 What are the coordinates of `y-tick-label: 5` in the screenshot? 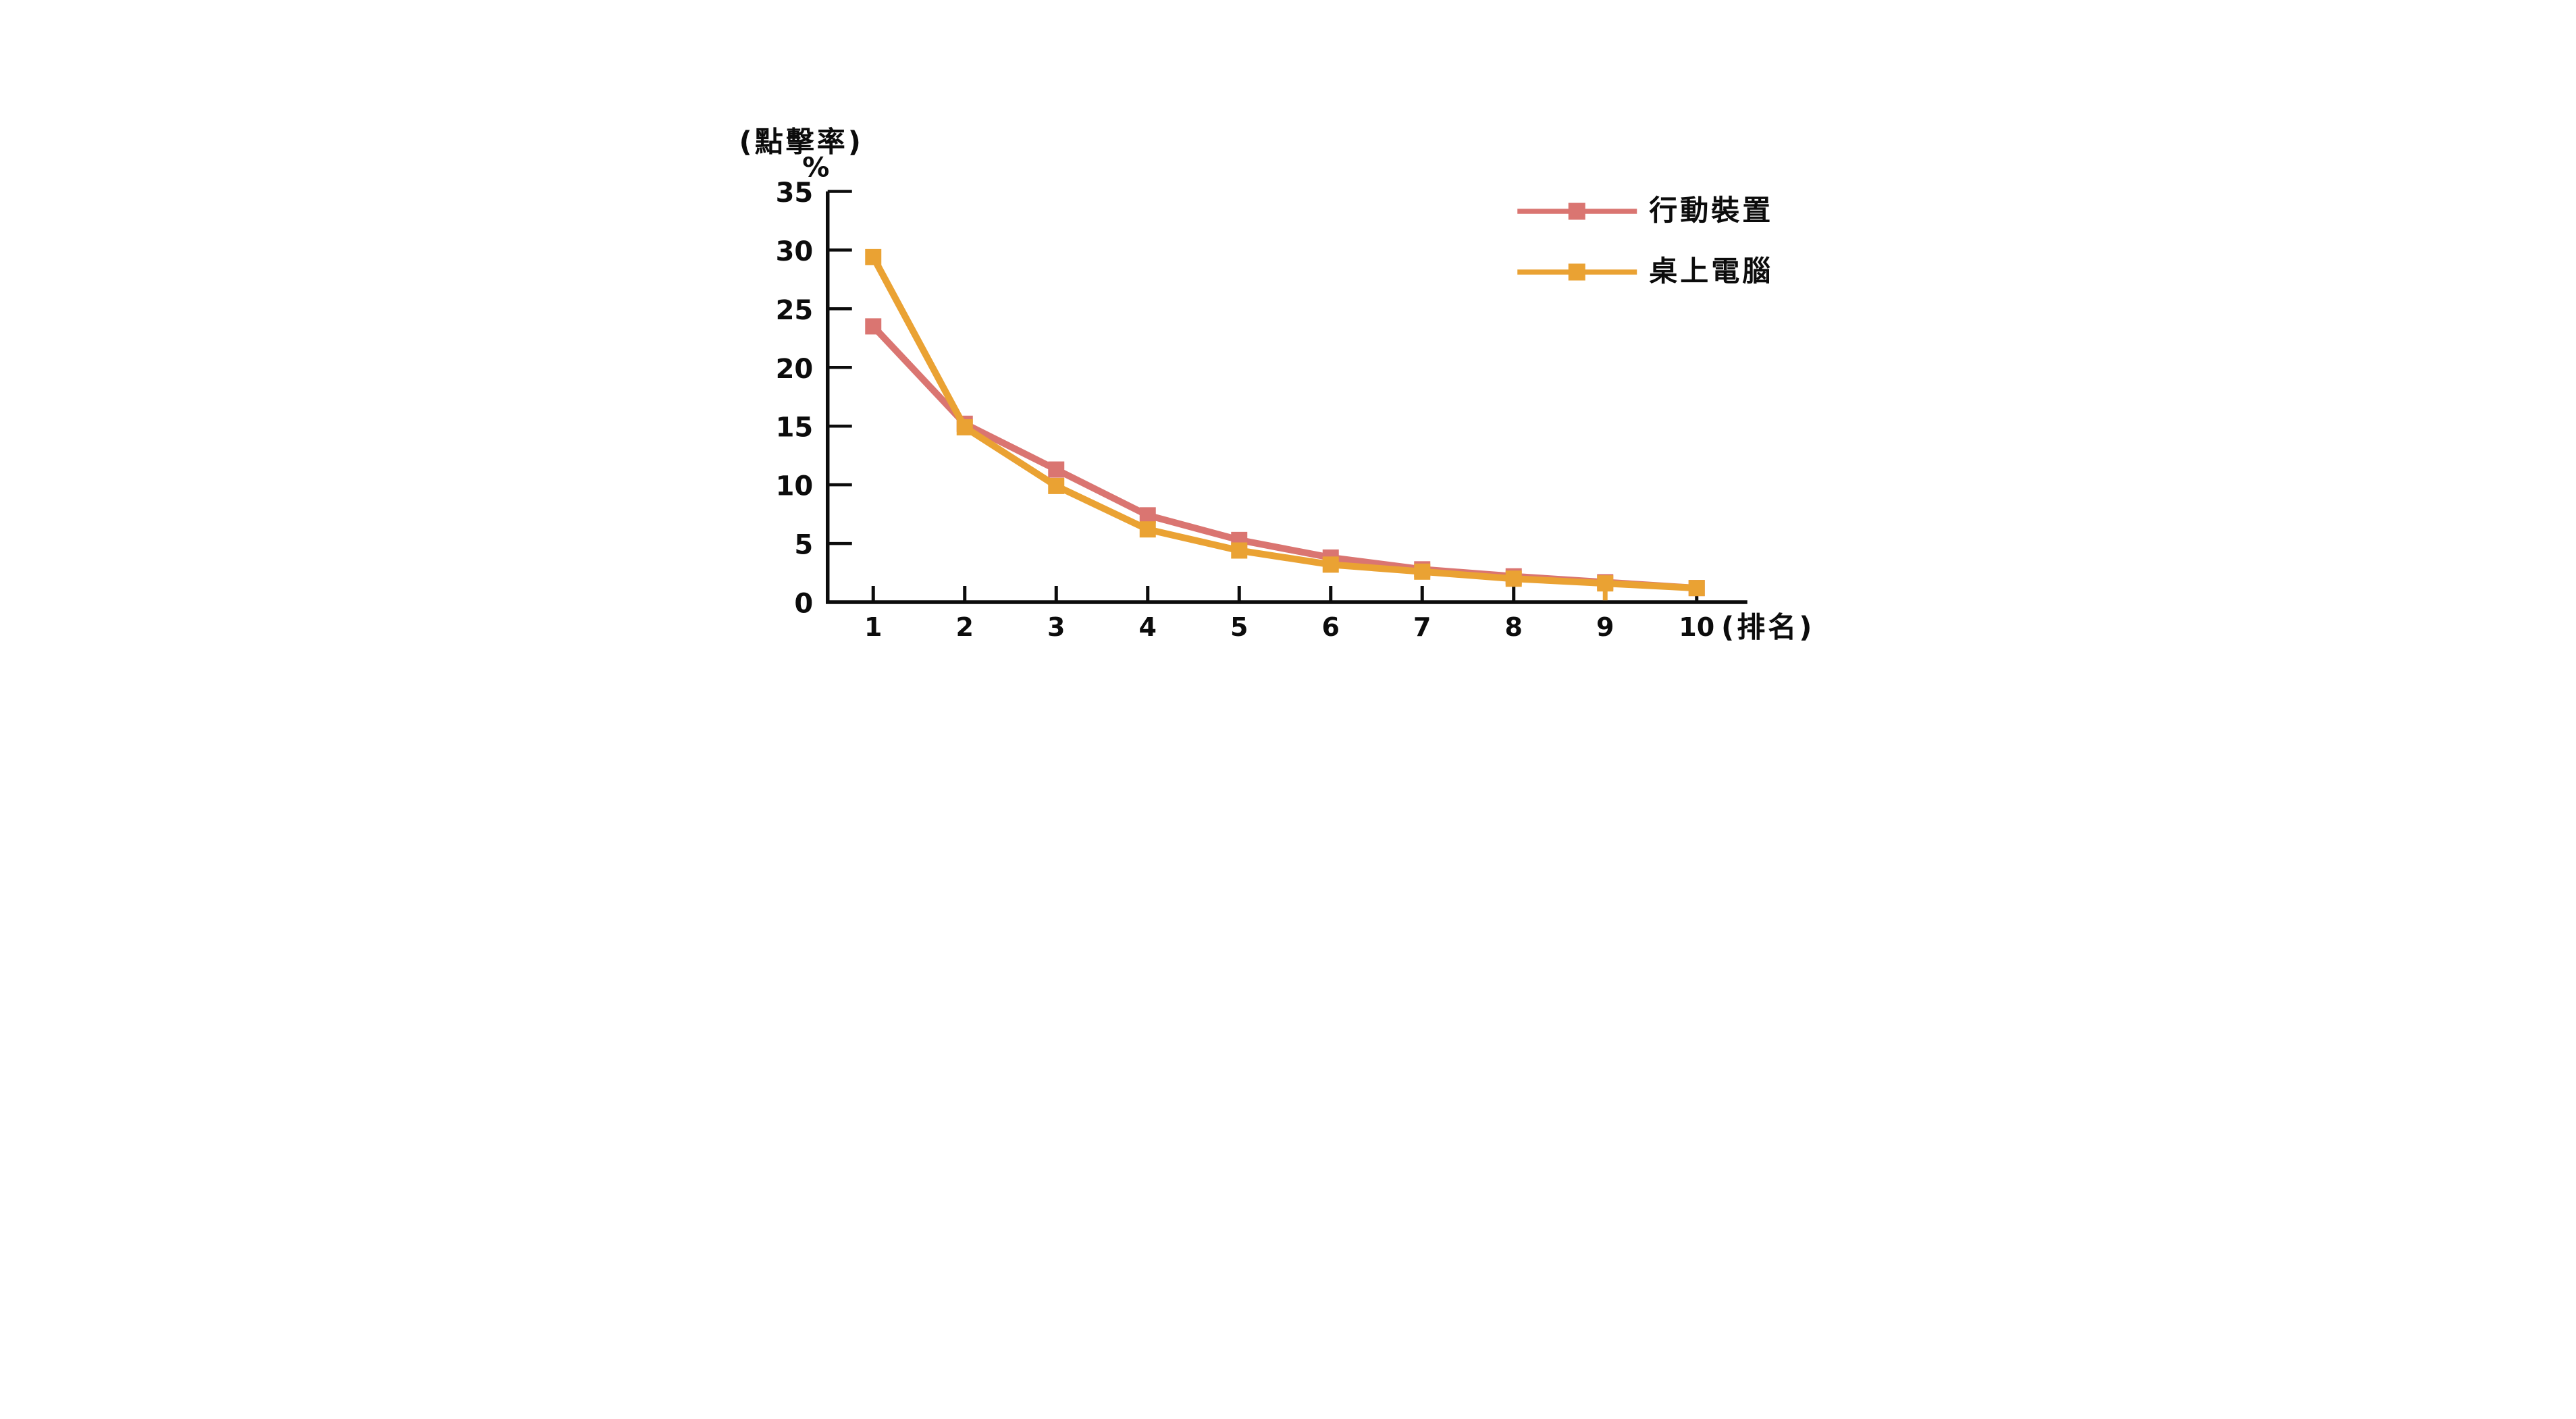 It's located at (804, 545).